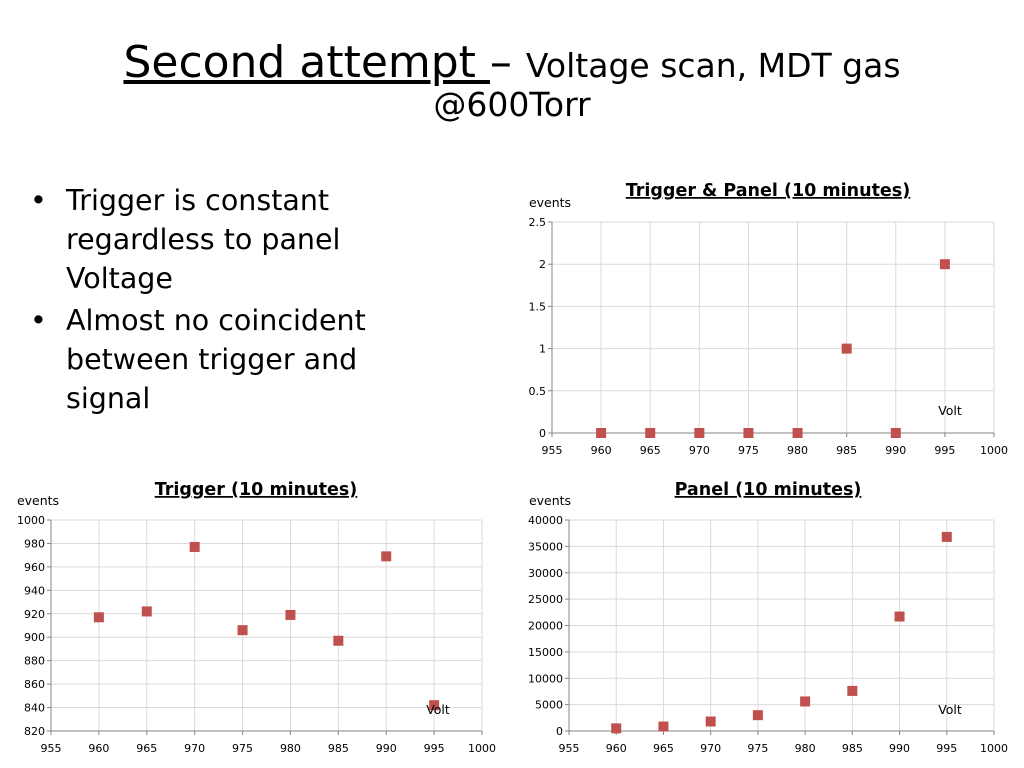 The width and height of the screenshot is (1024, 768). Describe the element at coordinates (768, 191) in the screenshot. I see `chart-title: Trigger & Panel (10 minutes)` at that location.